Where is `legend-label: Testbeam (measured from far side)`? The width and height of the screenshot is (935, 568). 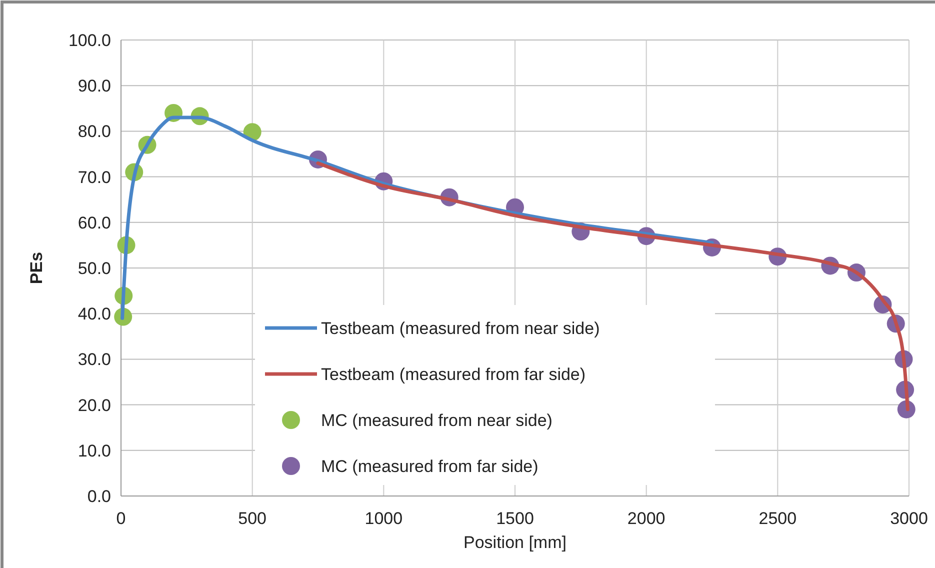
legend-label: Testbeam (measured from far side) is located at coordinates (453, 374).